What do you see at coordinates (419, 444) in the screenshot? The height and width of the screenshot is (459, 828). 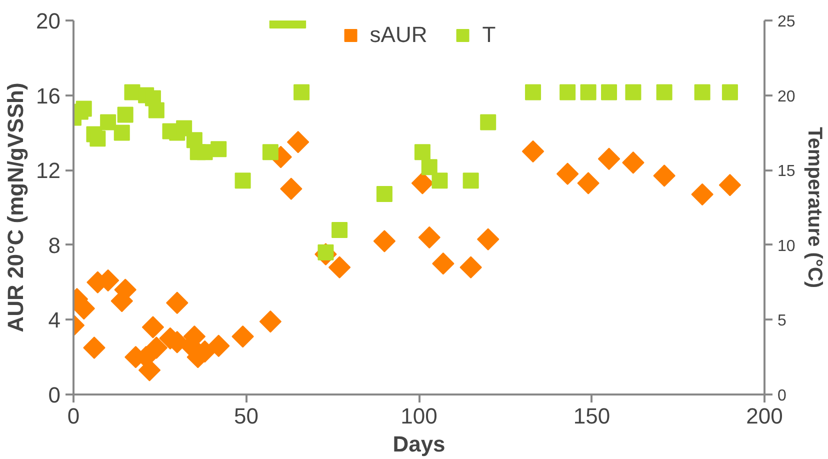 I see `x-axis-title: Days` at bounding box center [419, 444].